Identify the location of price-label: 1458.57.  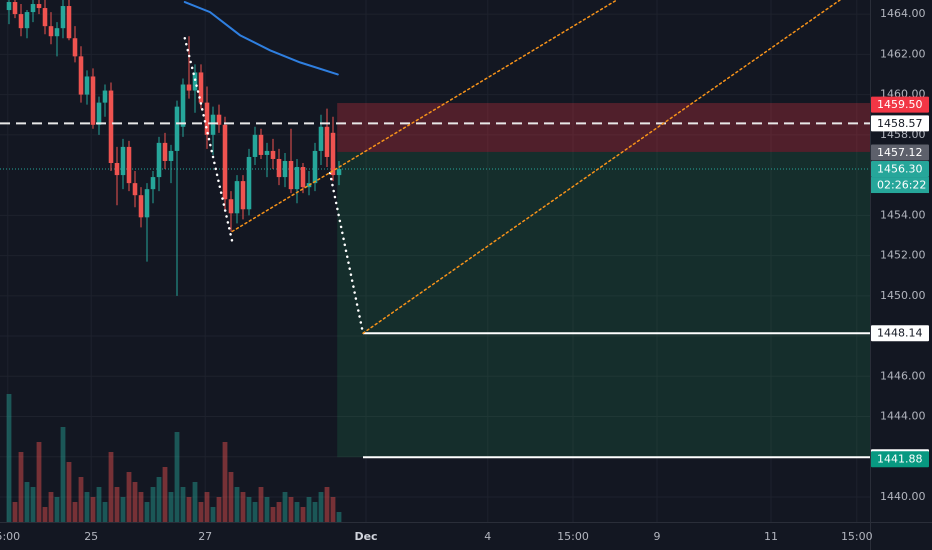
(900, 123).